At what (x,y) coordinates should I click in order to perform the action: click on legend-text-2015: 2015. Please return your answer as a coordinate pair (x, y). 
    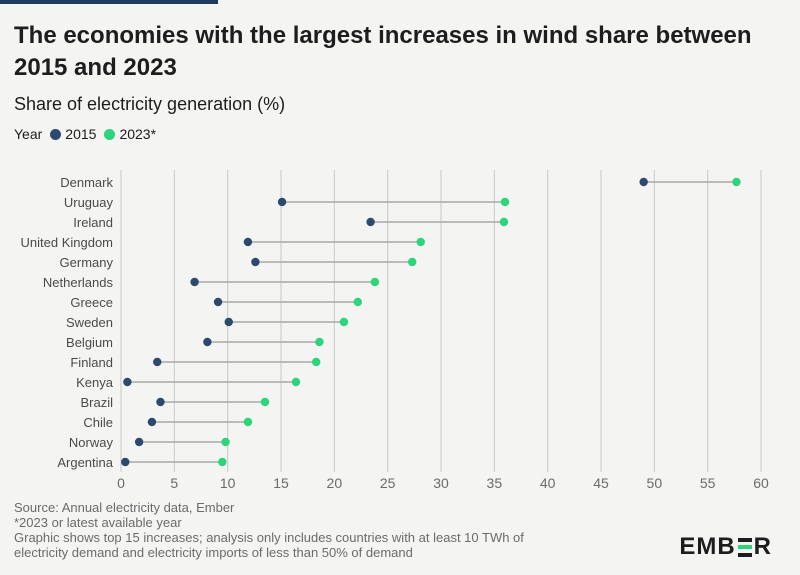
    Looking at the image, I should click on (81, 134).